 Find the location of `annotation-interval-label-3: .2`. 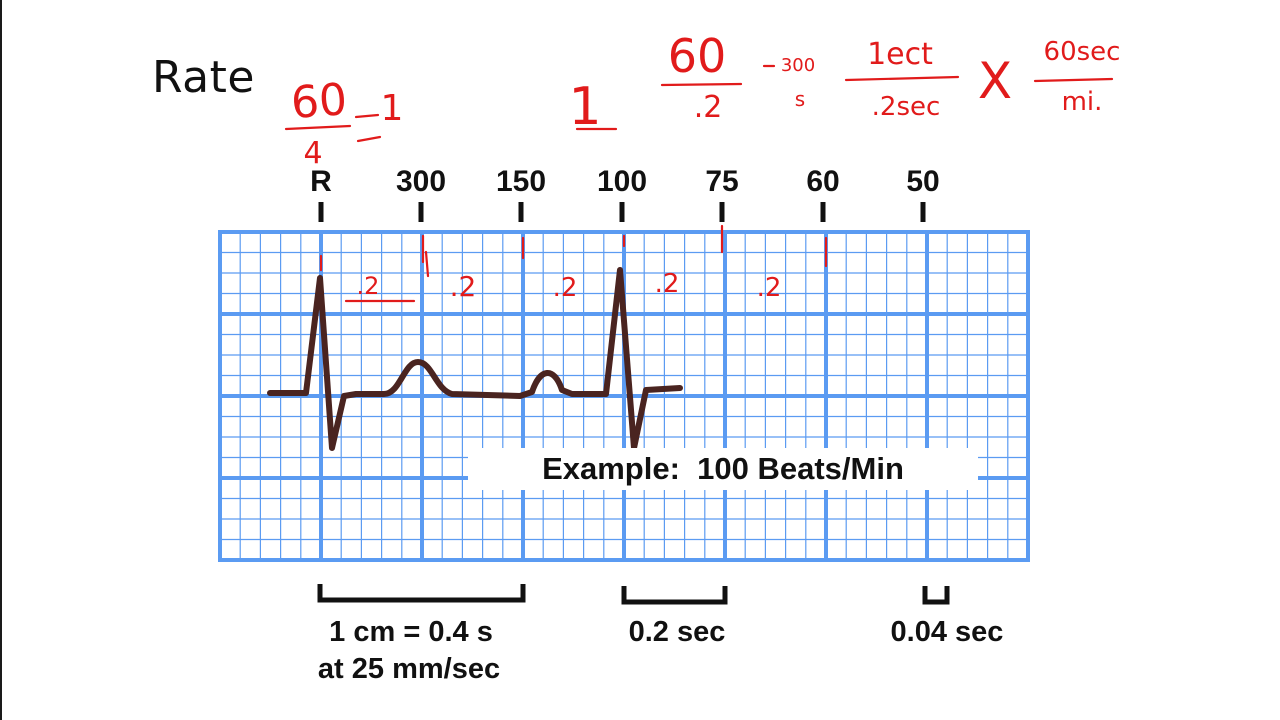

annotation-interval-label-3: .2 is located at coordinates (565, 288).